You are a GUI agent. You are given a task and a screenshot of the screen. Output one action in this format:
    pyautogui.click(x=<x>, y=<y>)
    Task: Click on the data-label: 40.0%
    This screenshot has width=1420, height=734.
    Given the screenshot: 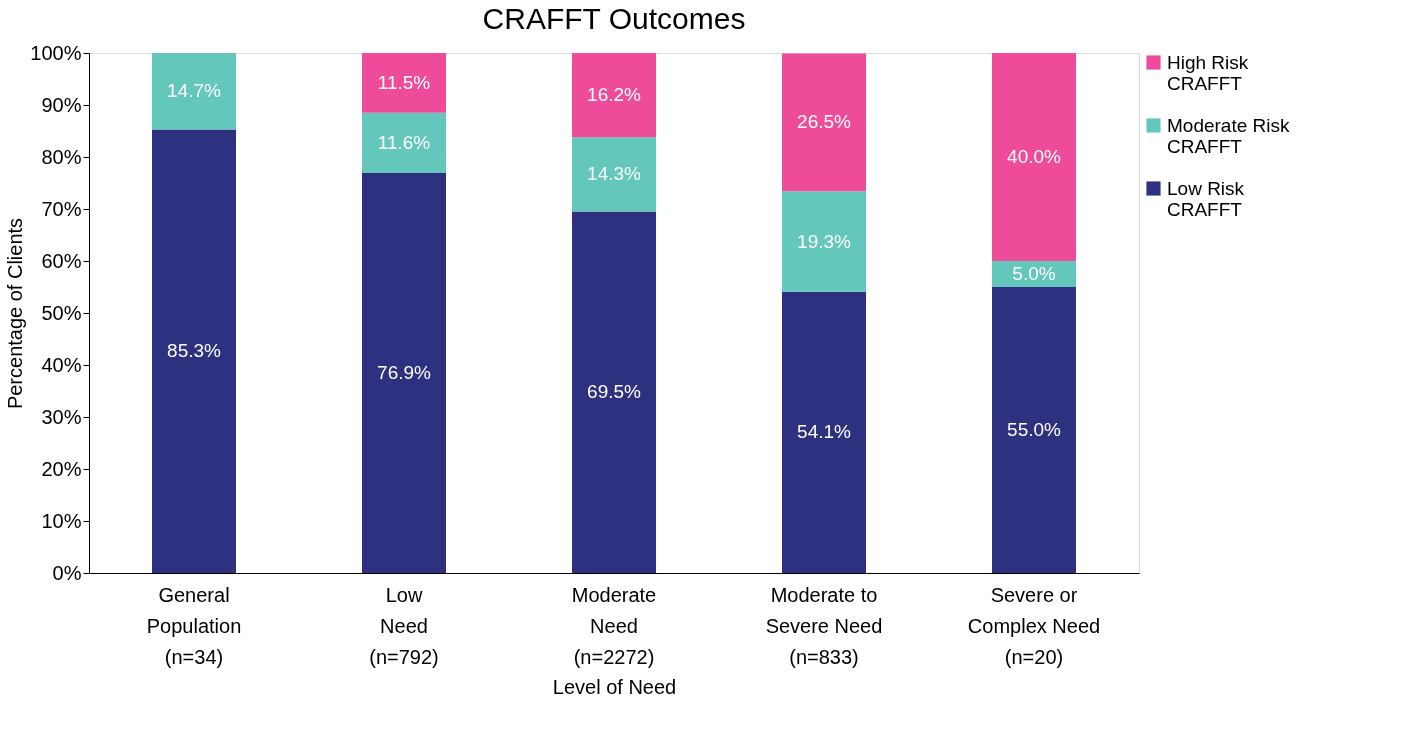 What is the action you would take?
    pyautogui.click(x=1034, y=156)
    